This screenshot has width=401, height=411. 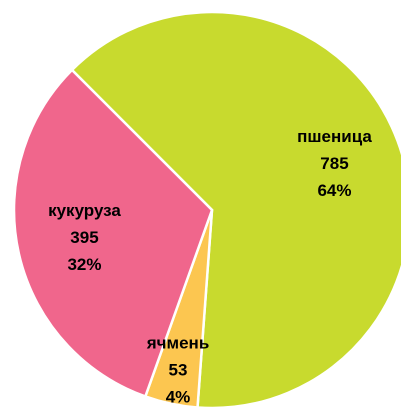 I want to click on slice-percent: 32%, so click(x=84, y=264).